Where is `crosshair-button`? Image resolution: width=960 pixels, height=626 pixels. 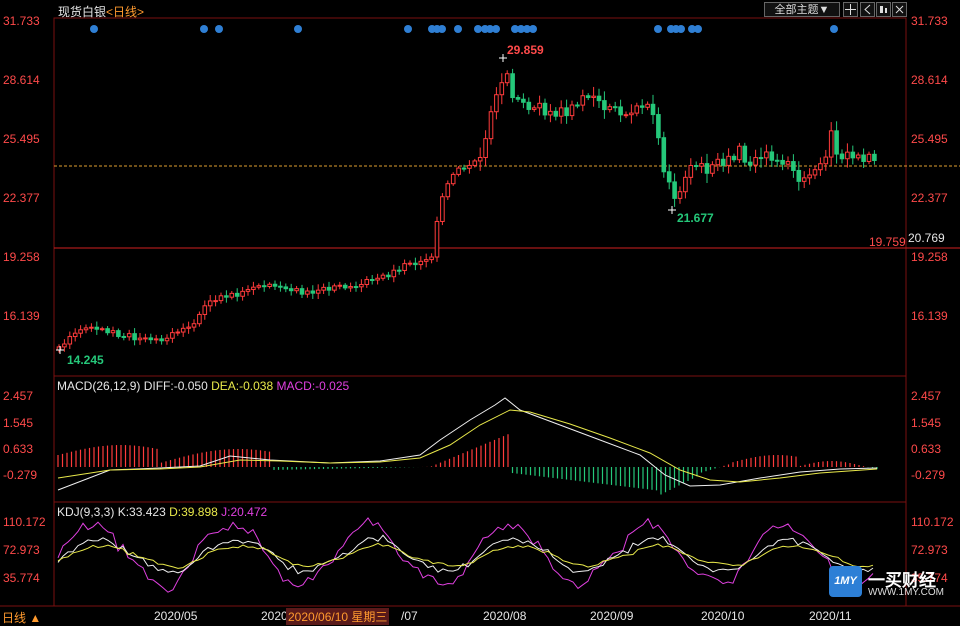 crosshair-button is located at coordinates (850, 9).